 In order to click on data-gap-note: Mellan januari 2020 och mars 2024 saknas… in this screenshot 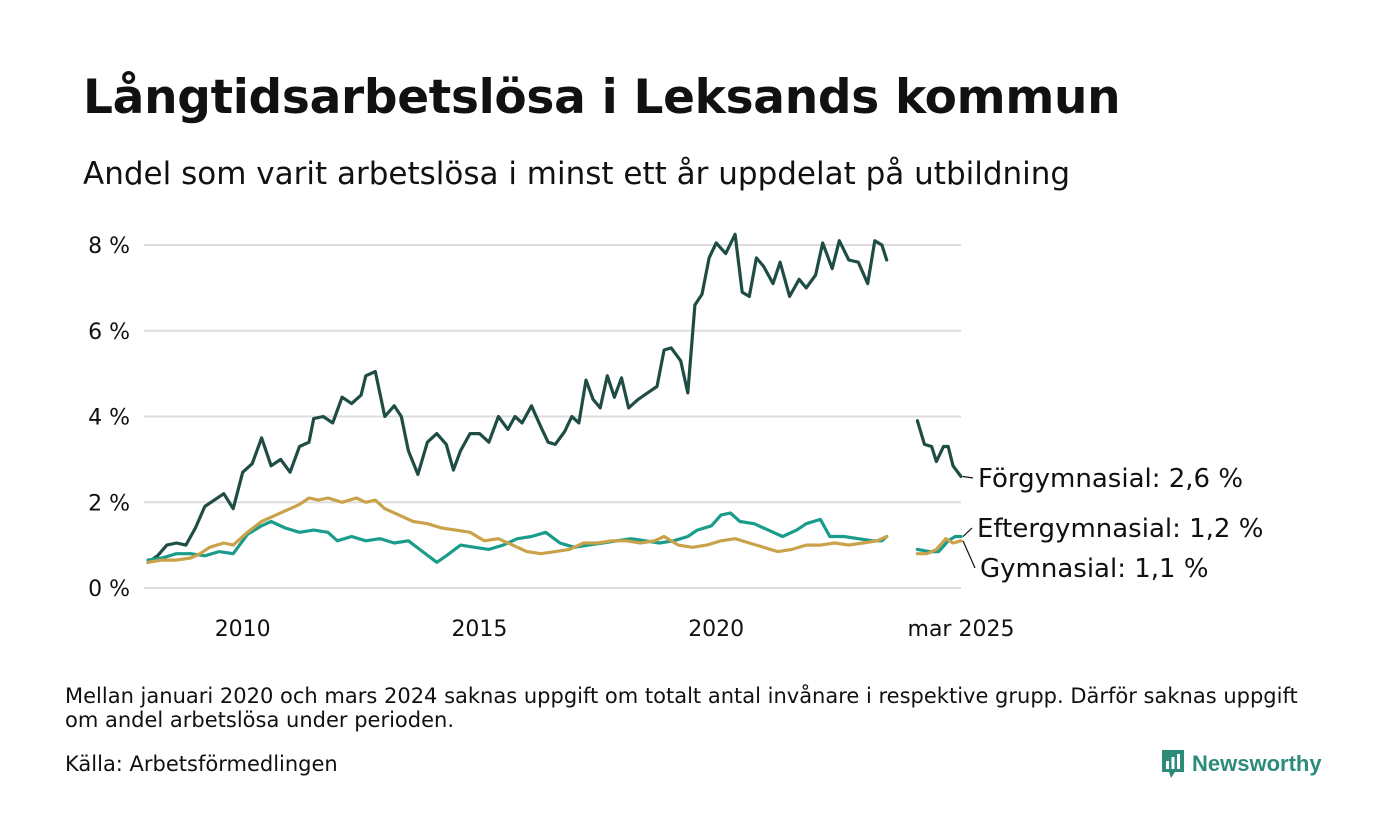, I will do `click(681, 708)`.